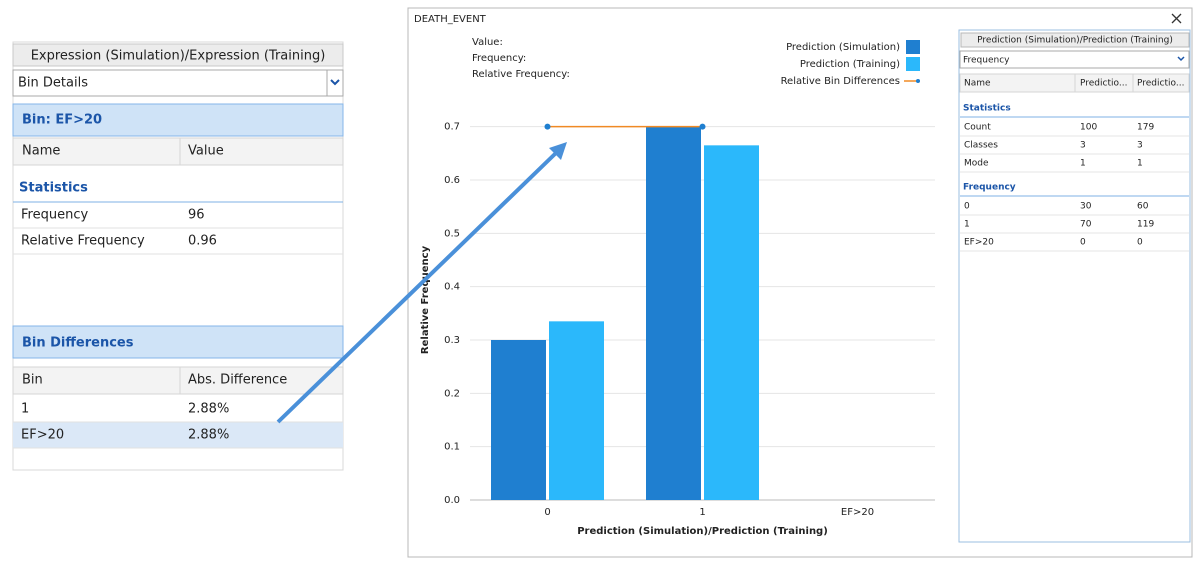 This screenshot has height=566, width=1200. I want to click on legend-label: Prediction (Simulation), so click(843, 47).